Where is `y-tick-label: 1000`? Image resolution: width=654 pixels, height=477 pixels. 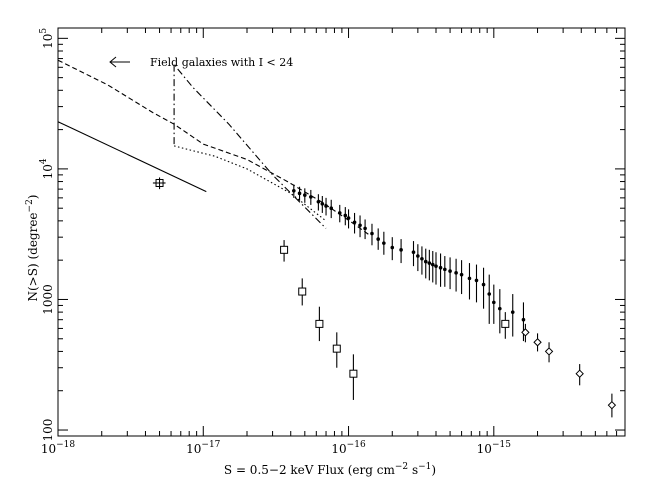
y-tick-label: 1000 is located at coordinates (48, 299).